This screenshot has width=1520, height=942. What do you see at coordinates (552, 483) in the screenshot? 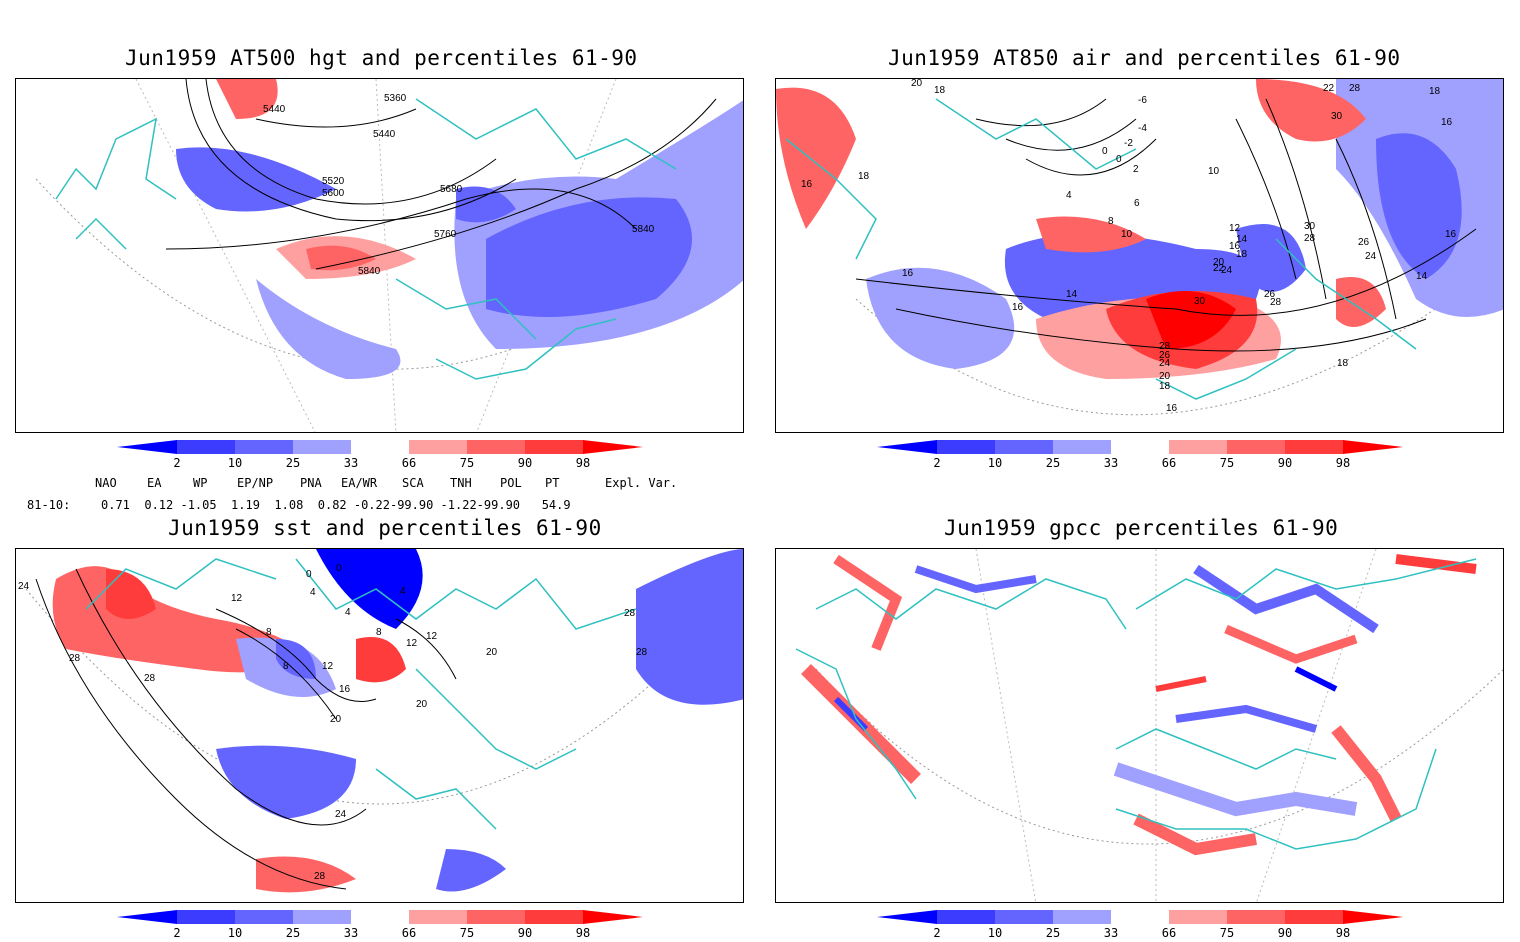
I see `index-header: PT` at bounding box center [552, 483].